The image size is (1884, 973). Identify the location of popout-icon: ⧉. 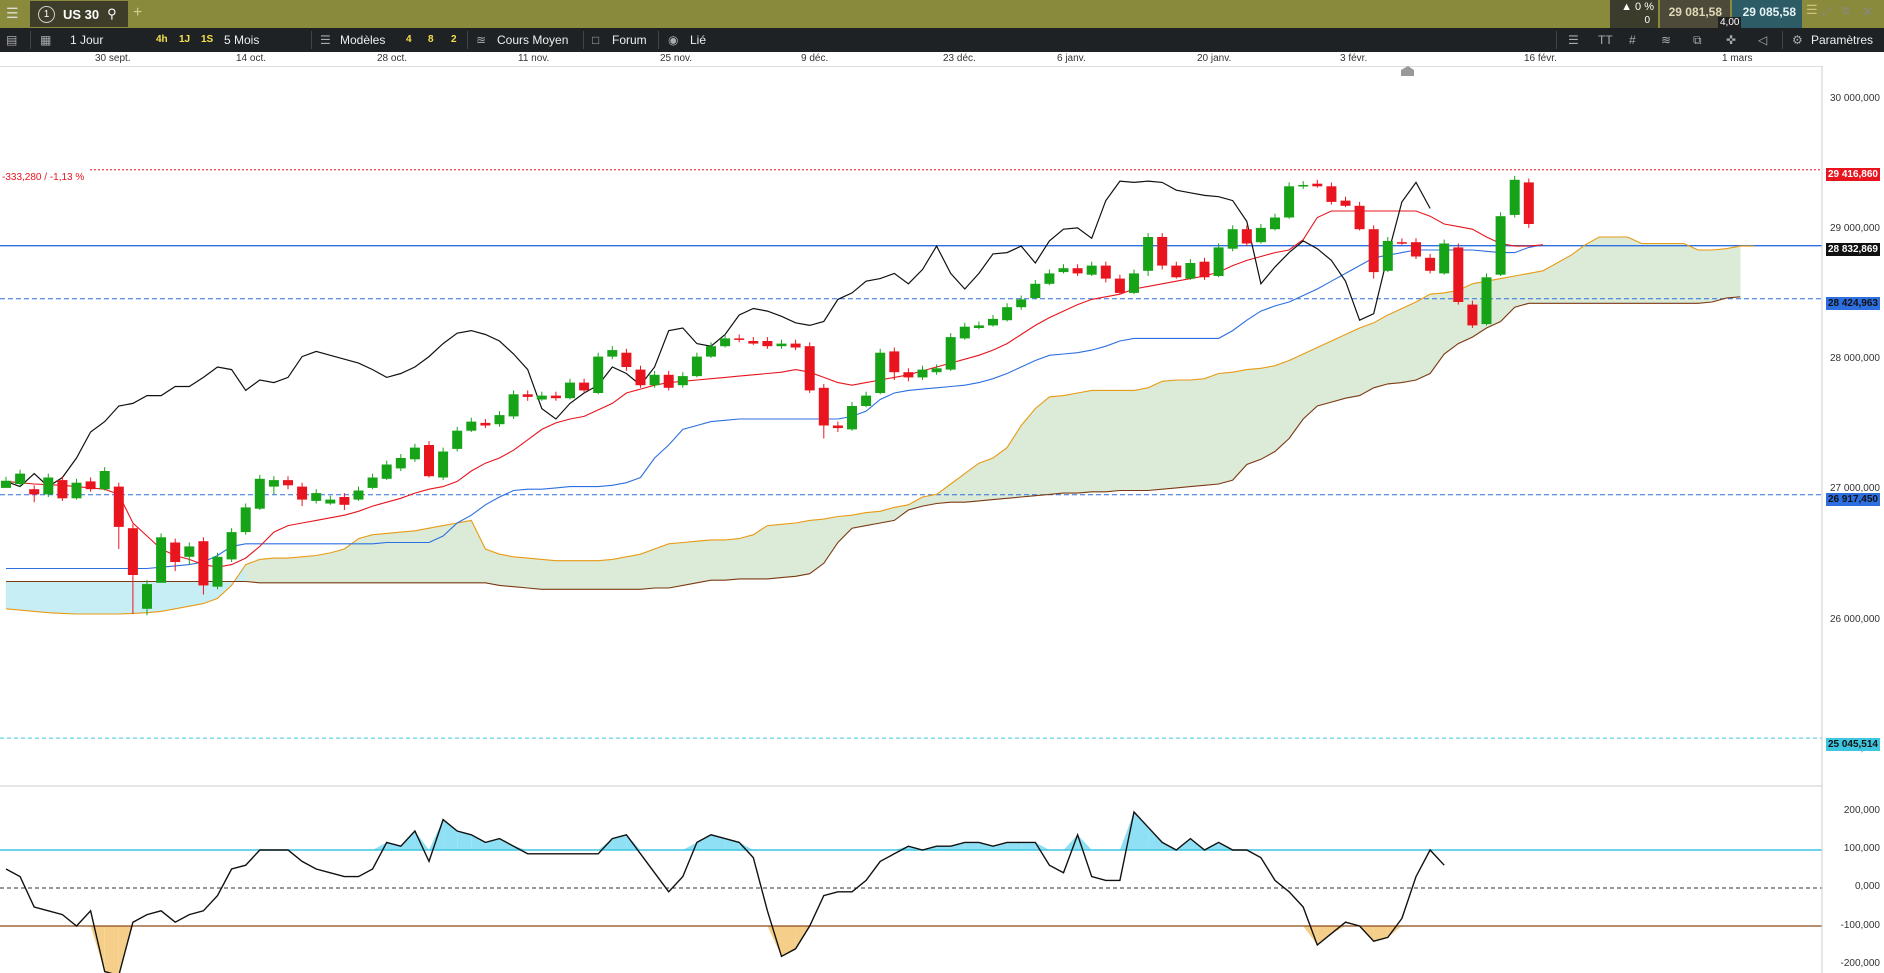
(1846, 11).